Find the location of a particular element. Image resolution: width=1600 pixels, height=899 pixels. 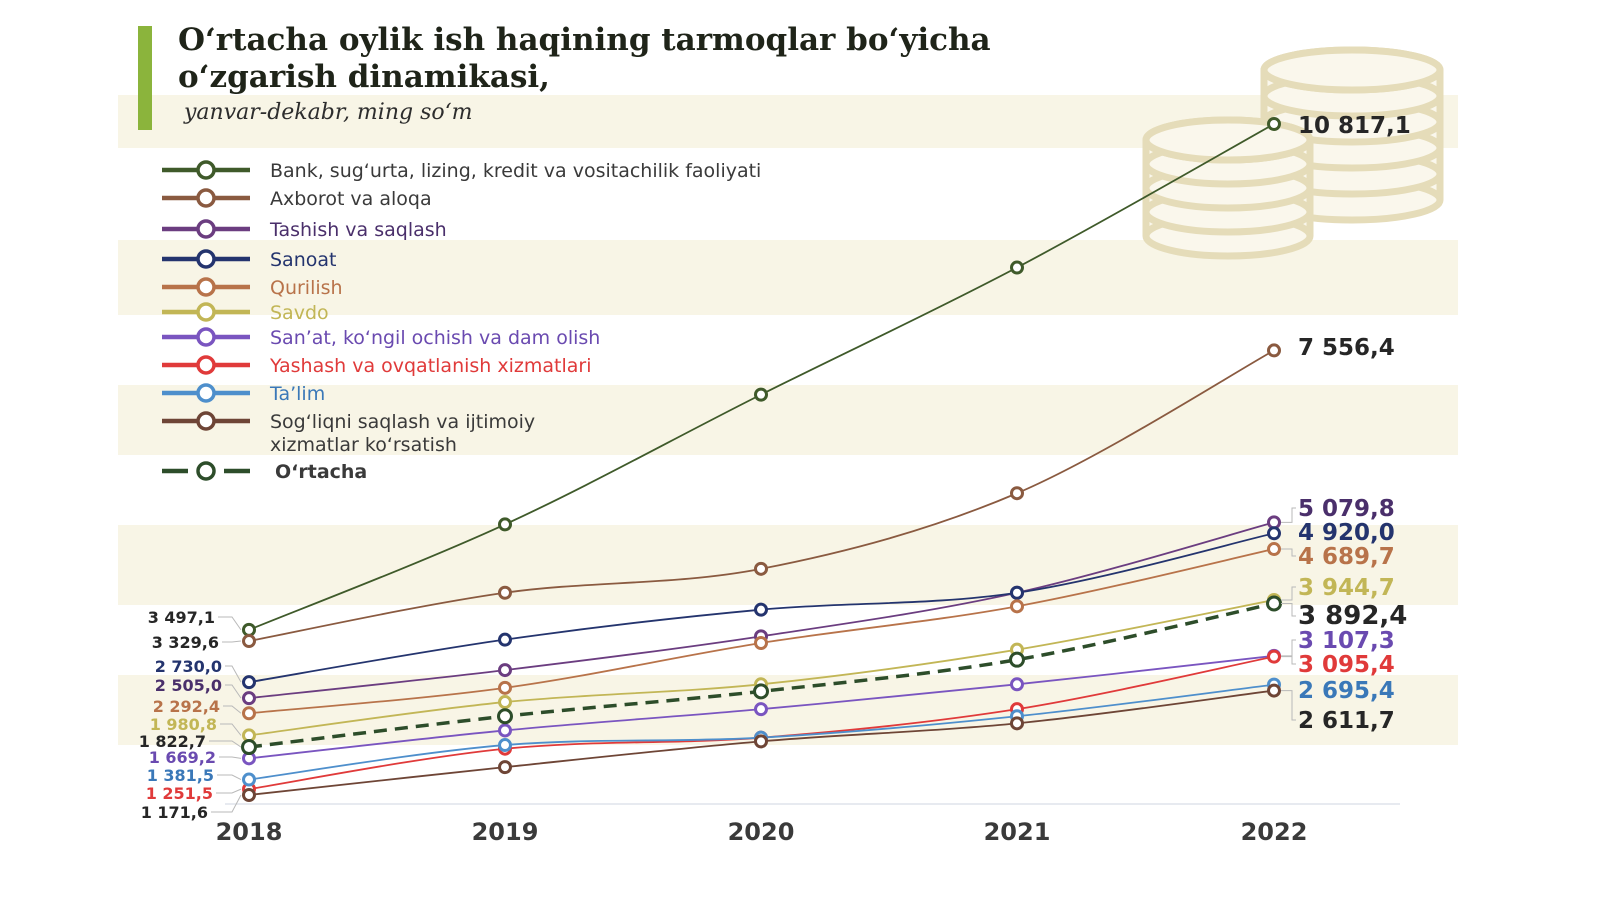

end-value-label: 2 611,7 is located at coordinates (1346, 721).